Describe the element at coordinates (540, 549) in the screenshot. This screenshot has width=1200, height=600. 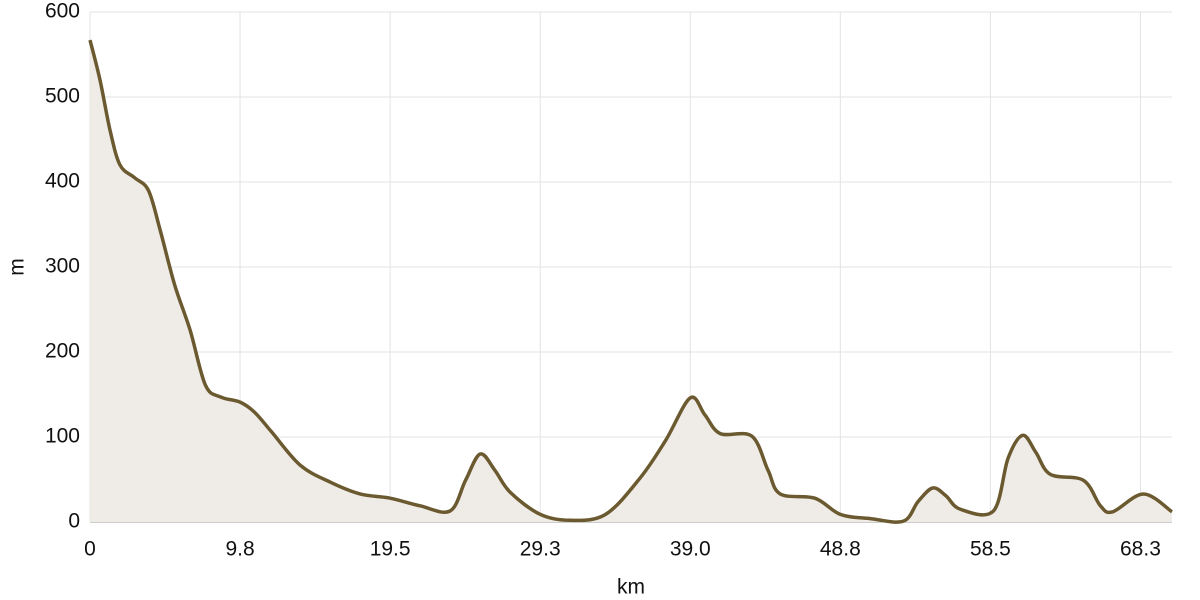
I see `x-tick-label: 29.3` at that location.